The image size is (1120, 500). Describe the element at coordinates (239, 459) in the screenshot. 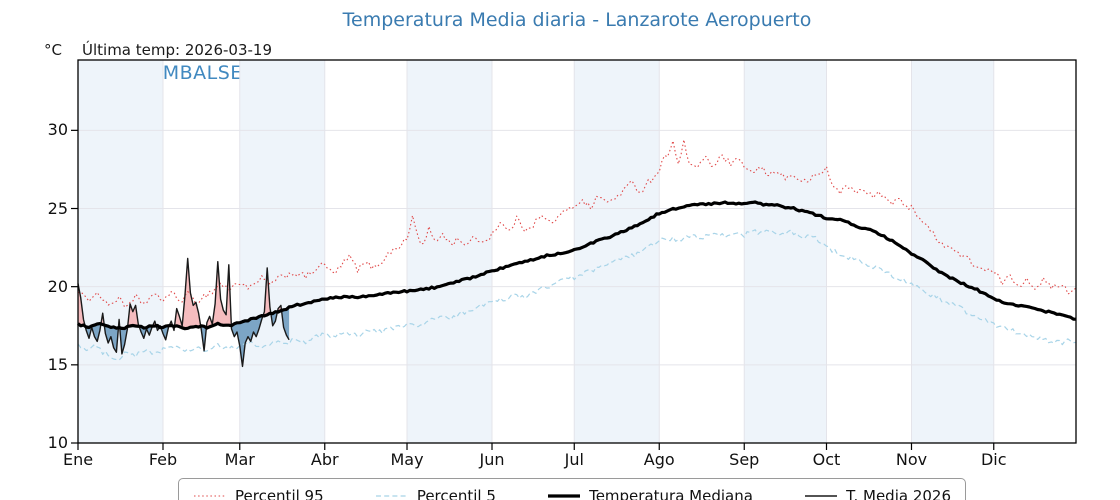

I see `x-tick-label-mar: Mar` at that location.